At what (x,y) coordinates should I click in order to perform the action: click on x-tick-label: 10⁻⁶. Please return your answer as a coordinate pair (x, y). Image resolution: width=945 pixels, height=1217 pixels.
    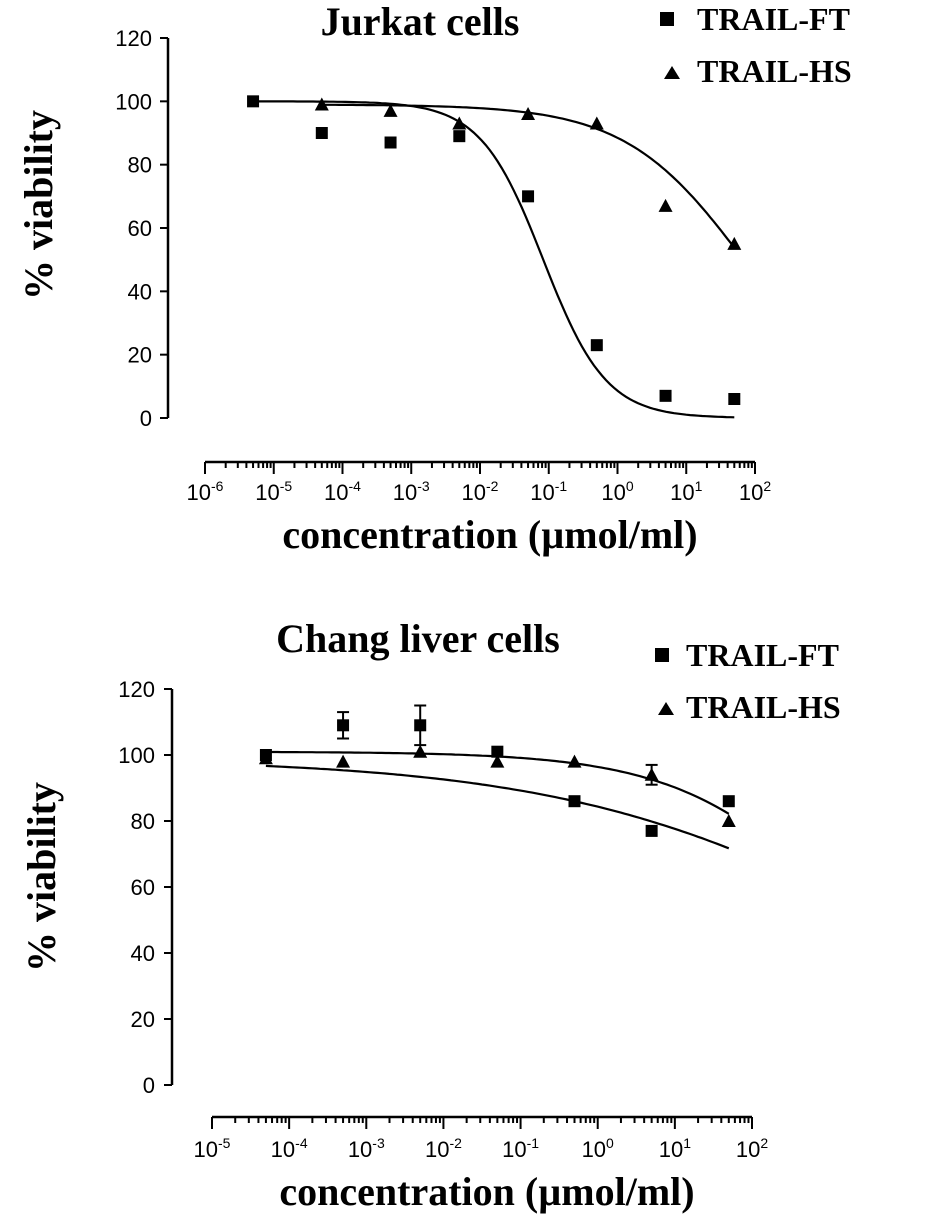
    Looking at the image, I should click on (205, 491).